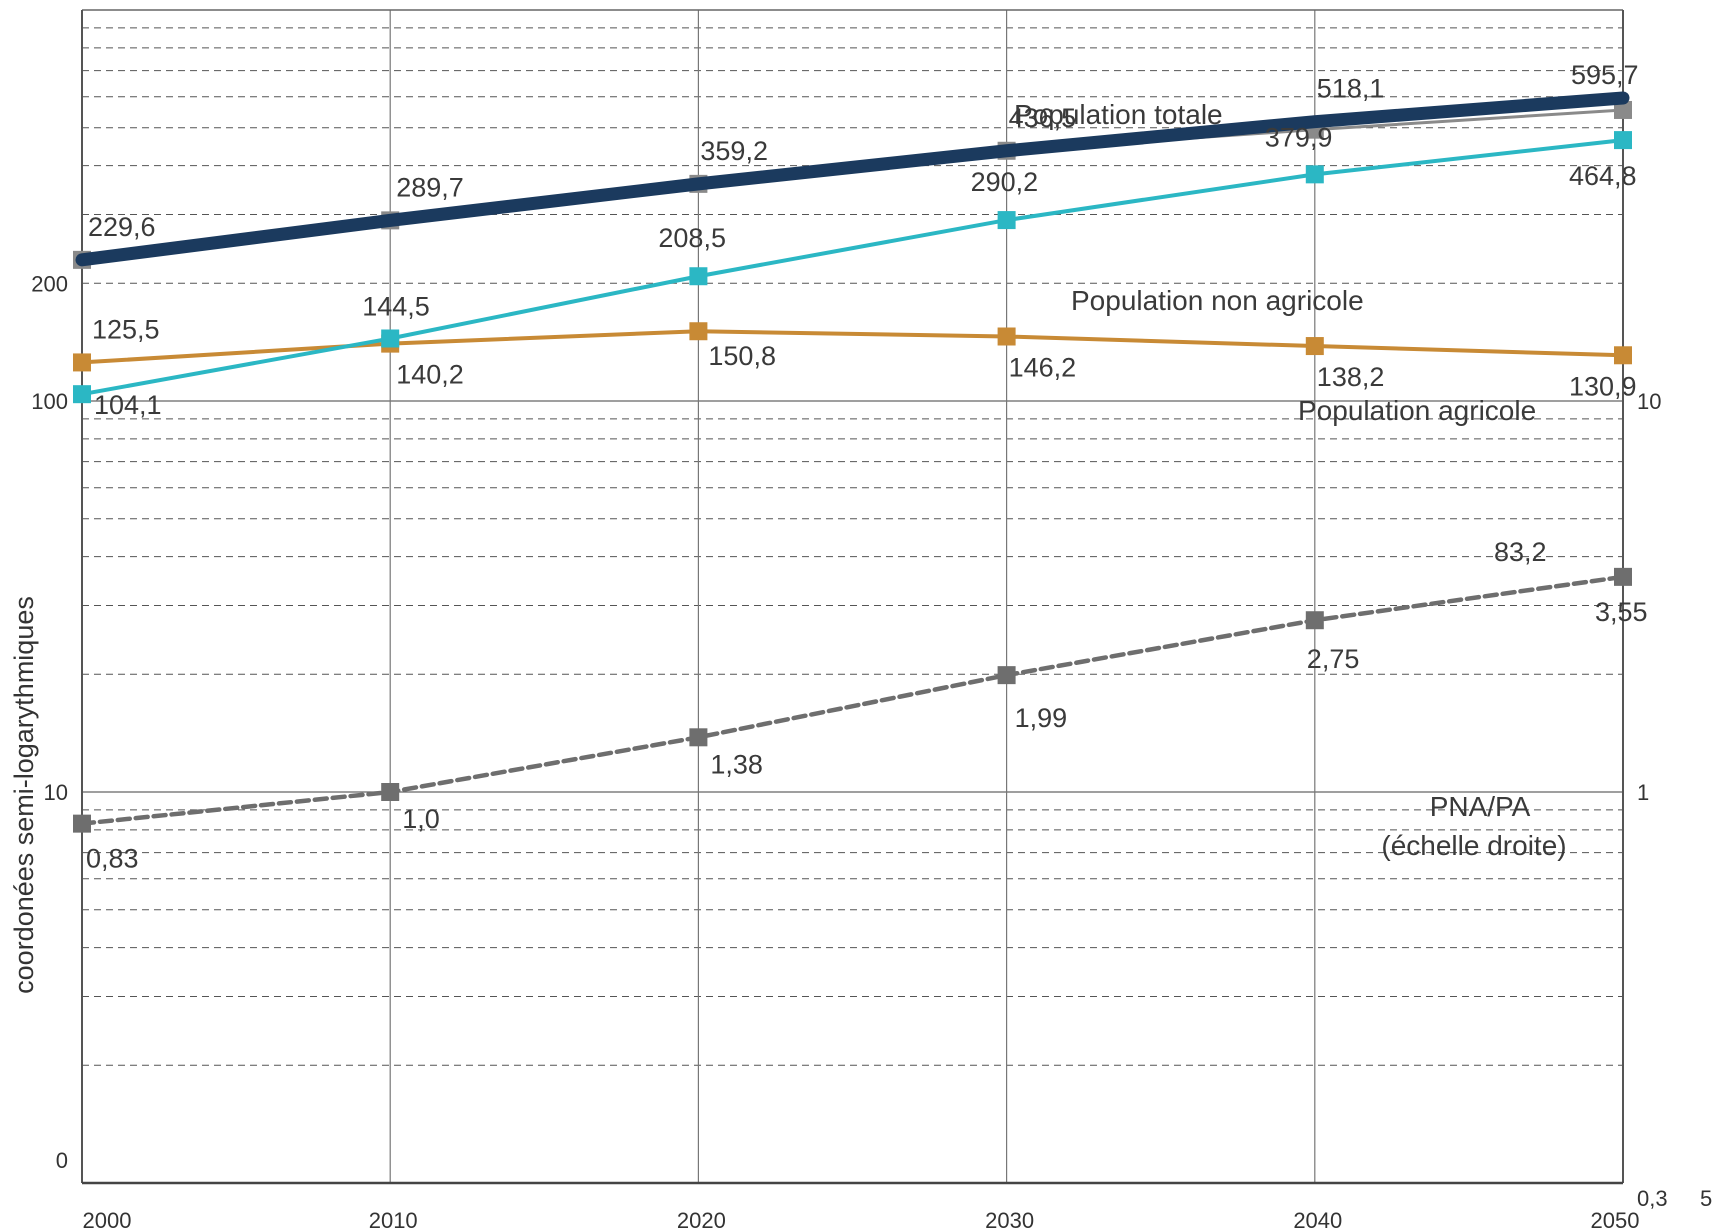  What do you see at coordinates (852, 185) in the screenshot?
I see `series-line-grey` at bounding box center [852, 185].